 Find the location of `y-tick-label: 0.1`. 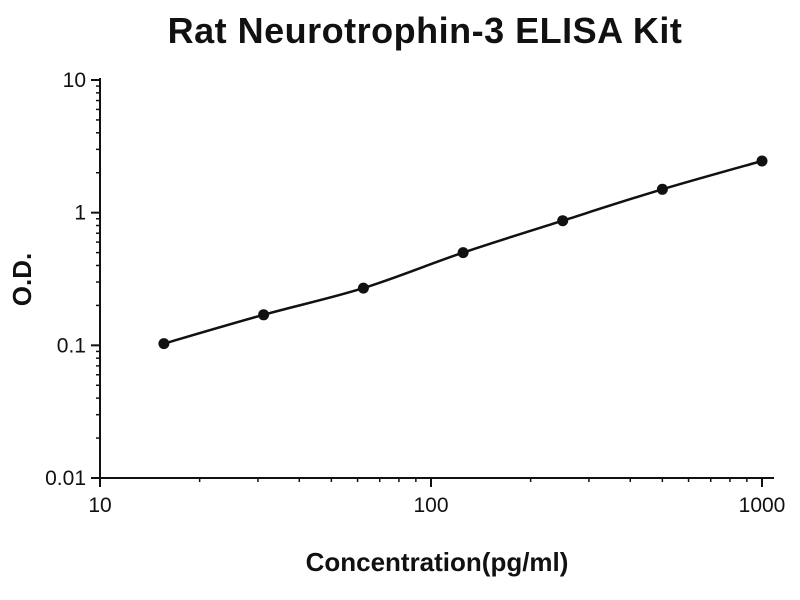

y-tick-label: 0.1 is located at coordinates (71, 345).